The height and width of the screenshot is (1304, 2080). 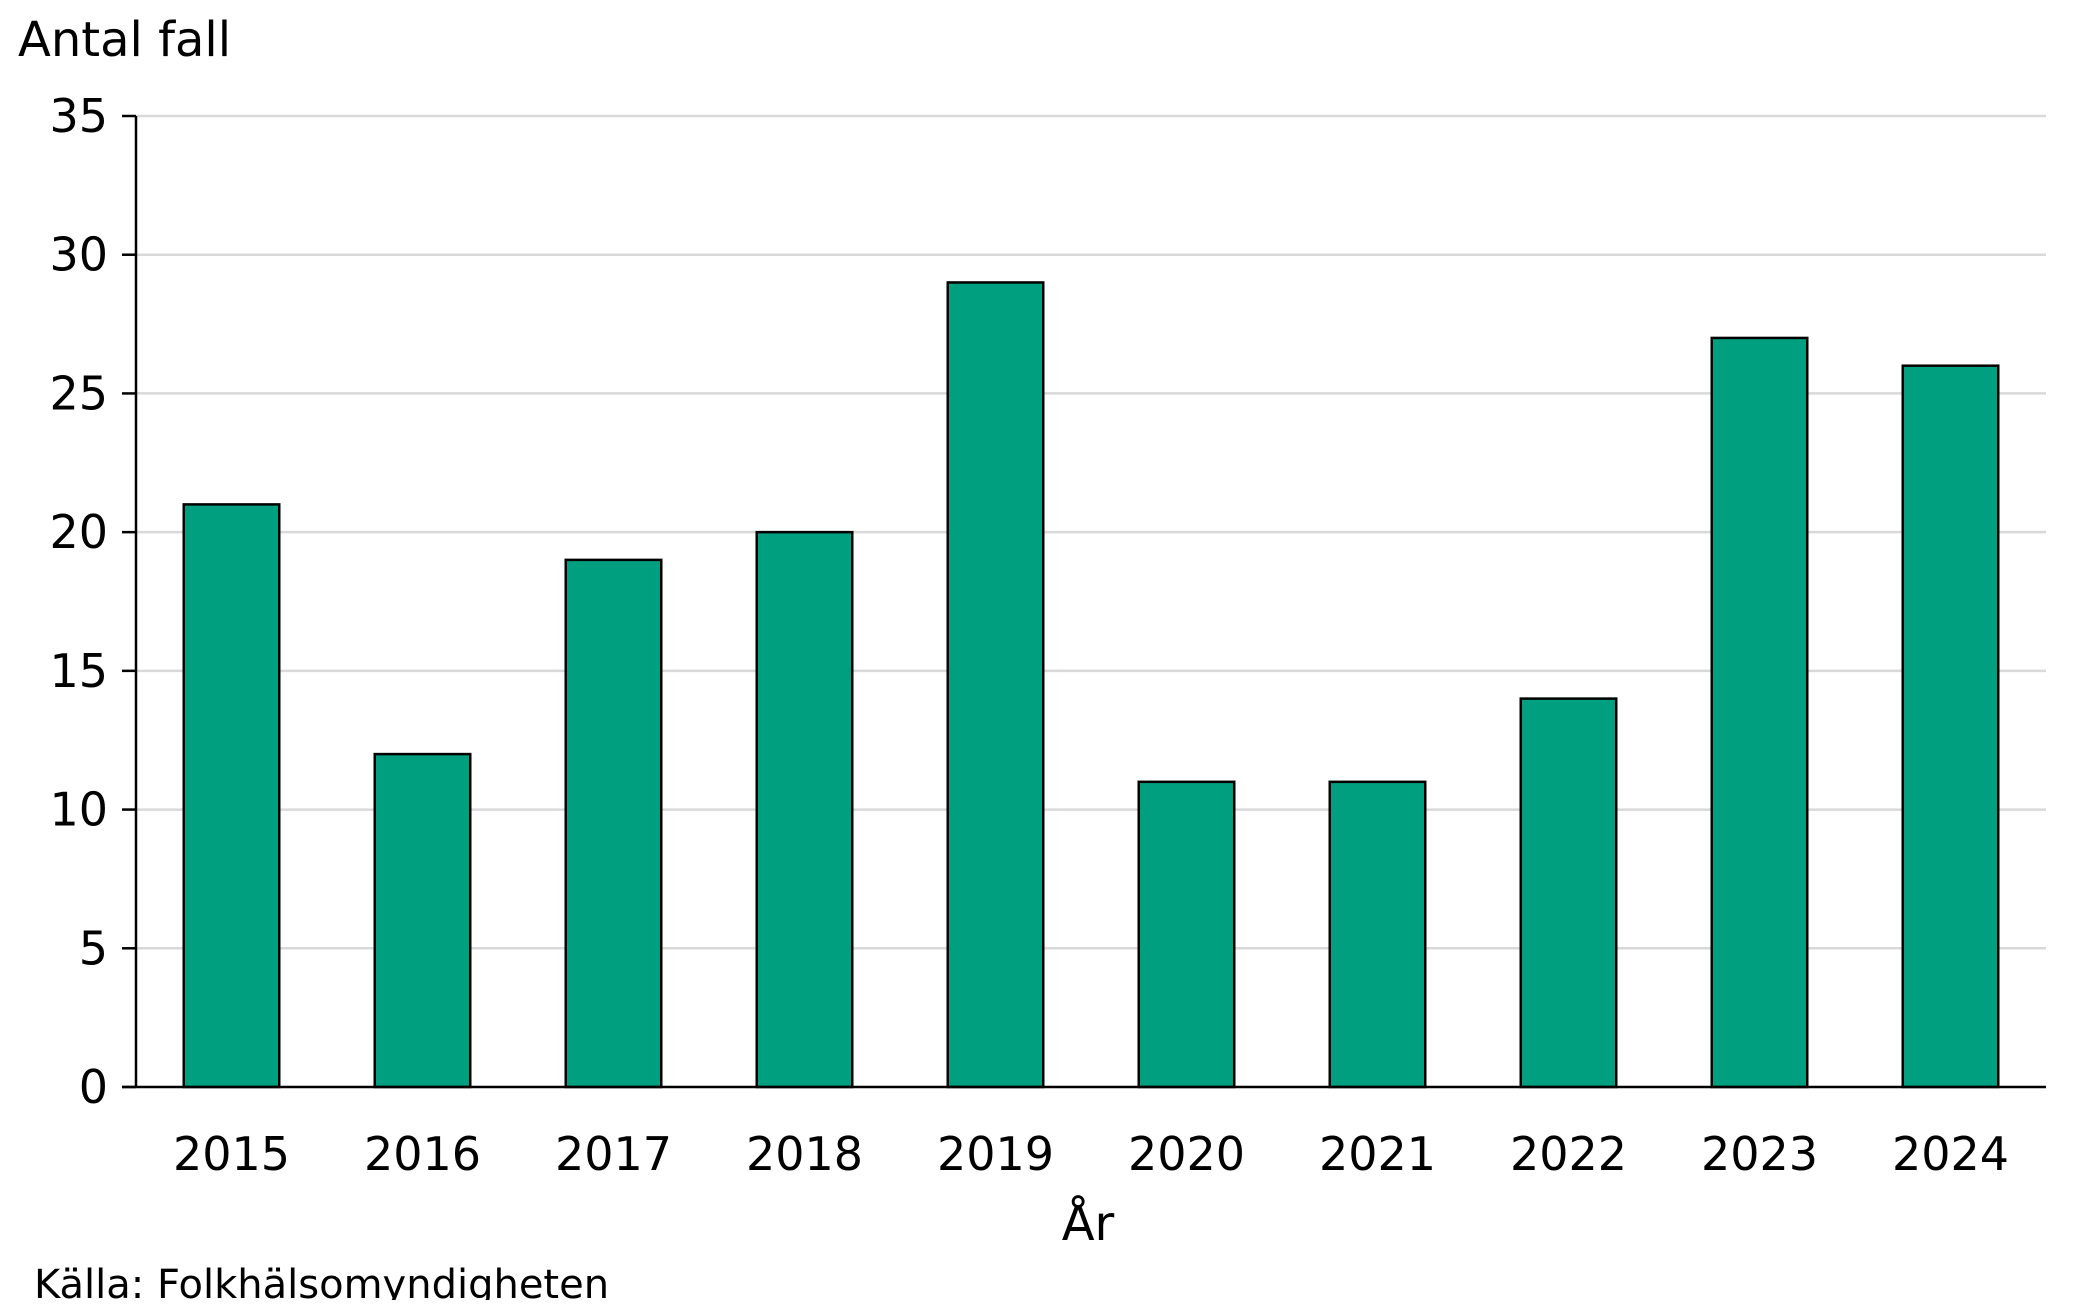 What do you see at coordinates (78, 810) in the screenshot?
I see `y-tick-label: 10` at bounding box center [78, 810].